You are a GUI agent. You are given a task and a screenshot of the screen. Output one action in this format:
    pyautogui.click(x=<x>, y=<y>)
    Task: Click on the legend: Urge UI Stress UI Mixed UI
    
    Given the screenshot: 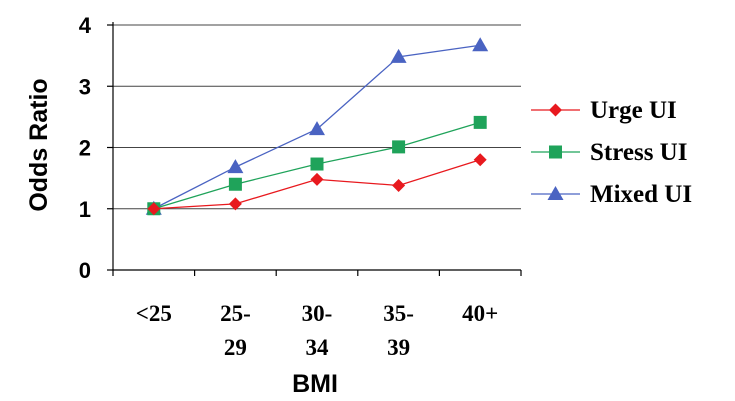 What is the action you would take?
    pyautogui.click(x=611, y=152)
    